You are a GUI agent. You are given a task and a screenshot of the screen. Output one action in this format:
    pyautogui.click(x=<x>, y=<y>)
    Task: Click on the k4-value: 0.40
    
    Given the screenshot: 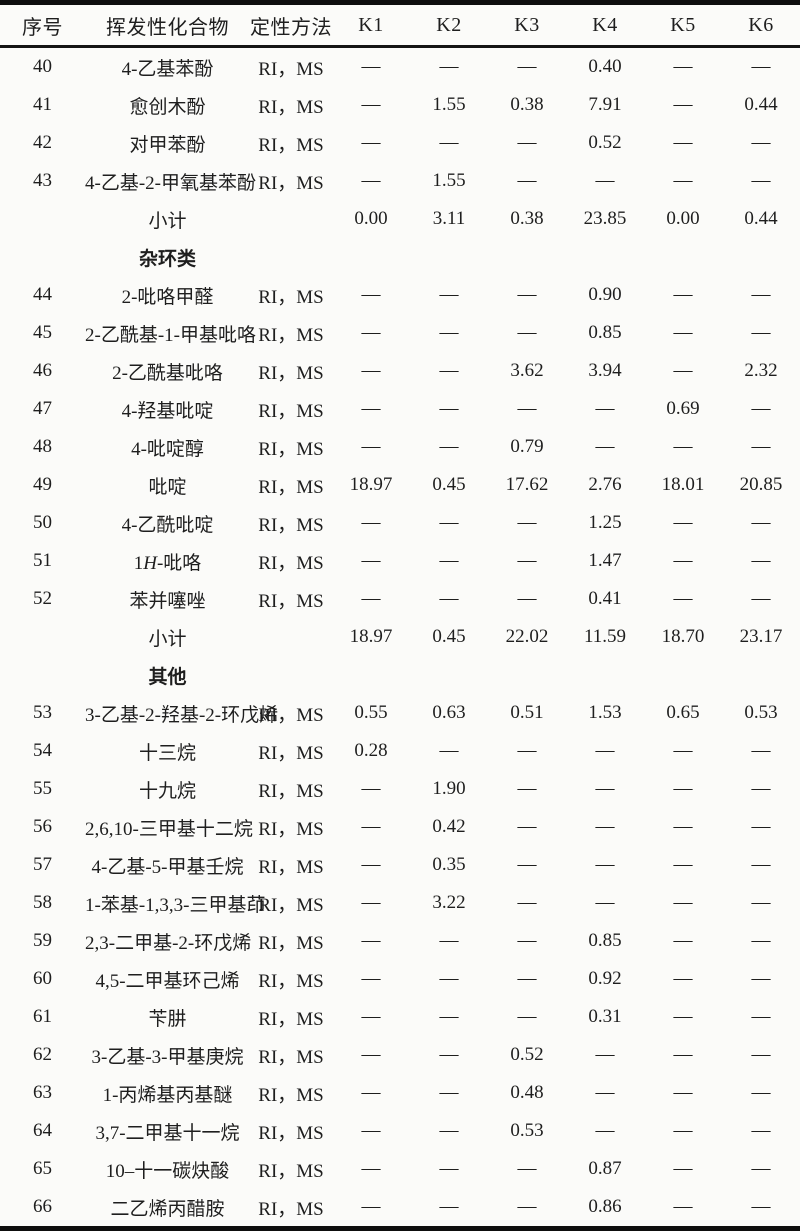 What is the action you would take?
    pyautogui.click(x=605, y=66)
    